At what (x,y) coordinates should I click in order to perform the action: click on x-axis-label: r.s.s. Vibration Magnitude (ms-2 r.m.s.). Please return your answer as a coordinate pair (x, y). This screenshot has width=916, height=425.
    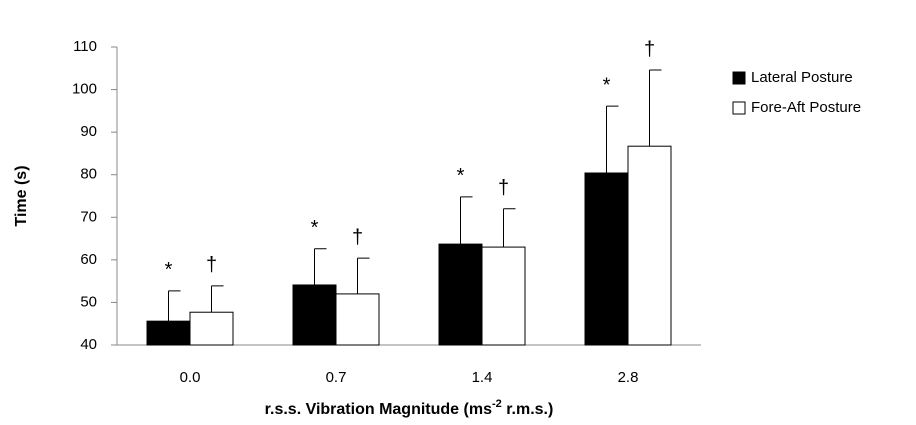
    Looking at the image, I should click on (409, 408).